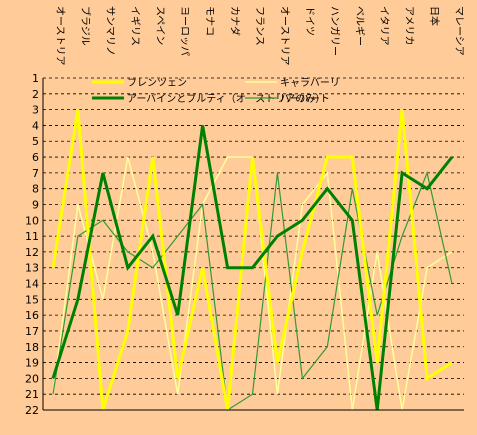  I want to click on y-tick-label: 14, so click(32, 284).